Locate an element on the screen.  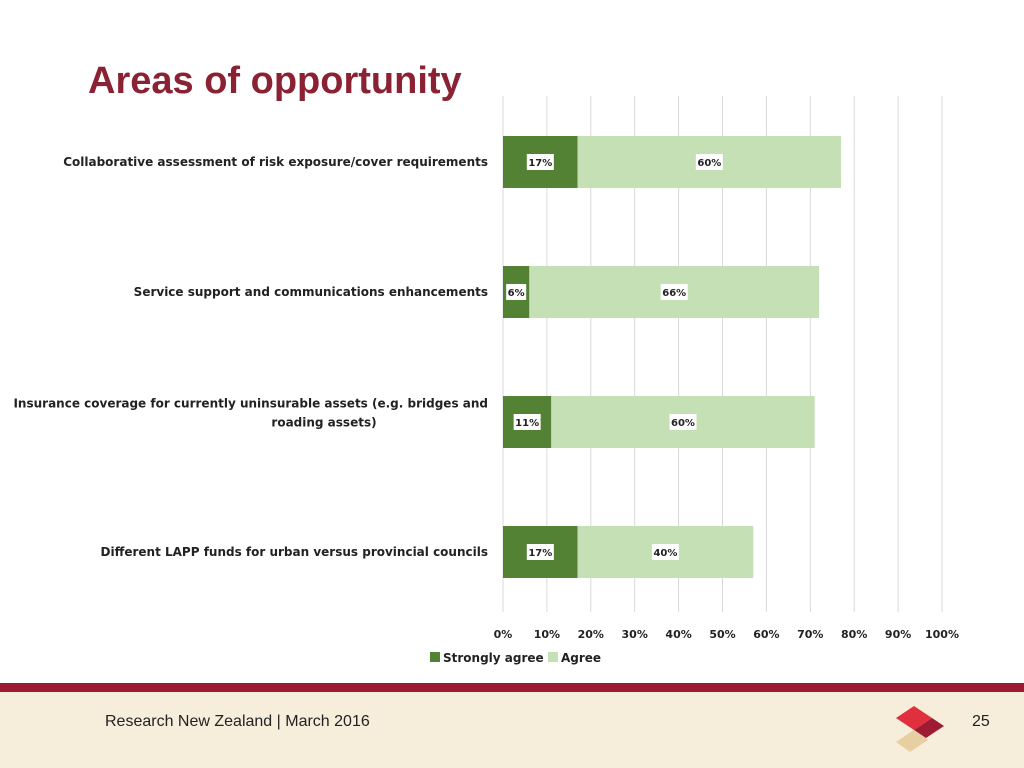
data-label: 66% is located at coordinates (674, 293).